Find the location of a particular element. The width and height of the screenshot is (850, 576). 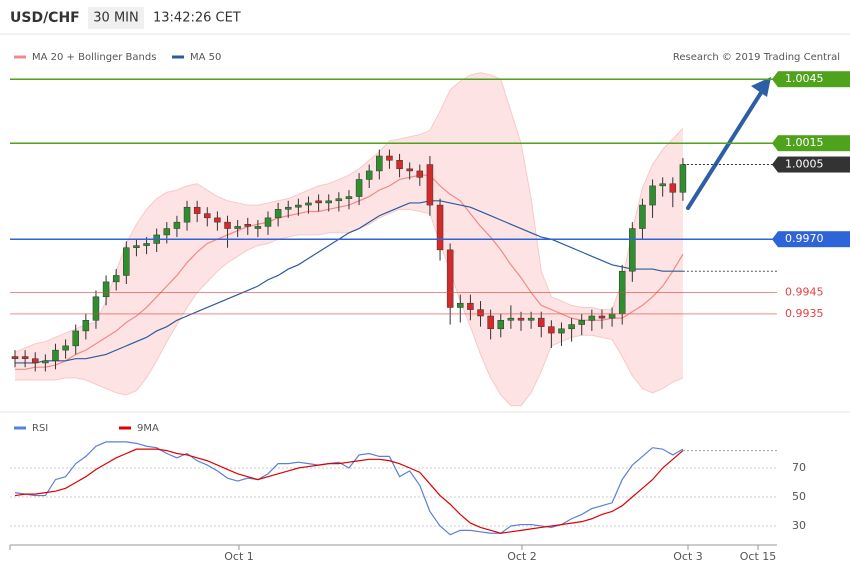

level-label: 1.0005 is located at coordinates (804, 164).